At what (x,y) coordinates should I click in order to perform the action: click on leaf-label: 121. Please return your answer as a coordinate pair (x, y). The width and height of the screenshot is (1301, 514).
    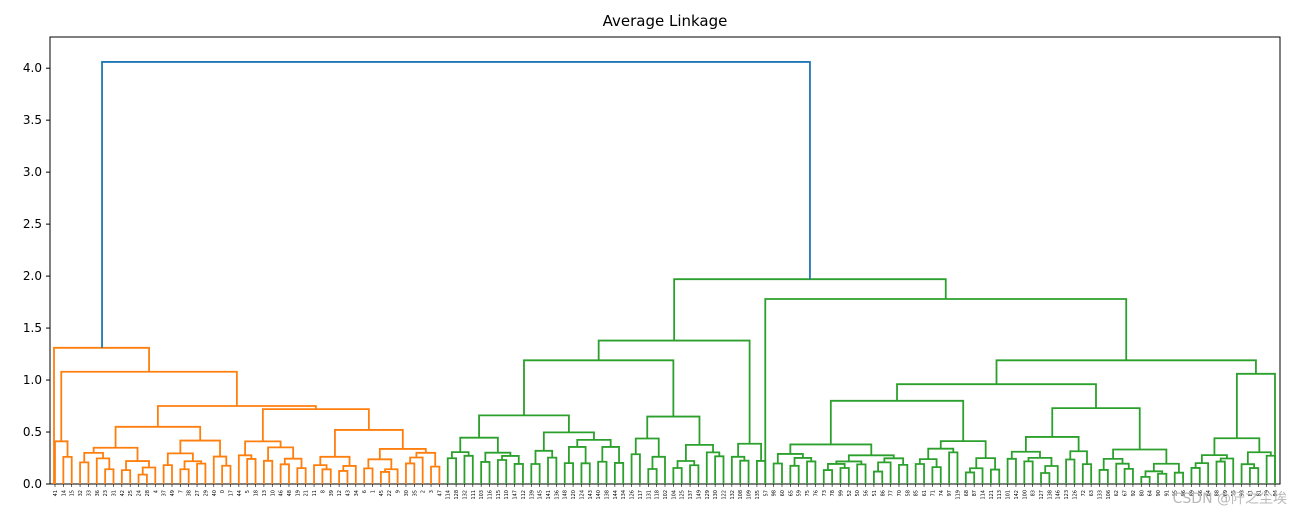
    Looking at the image, I should click on (992, 495).